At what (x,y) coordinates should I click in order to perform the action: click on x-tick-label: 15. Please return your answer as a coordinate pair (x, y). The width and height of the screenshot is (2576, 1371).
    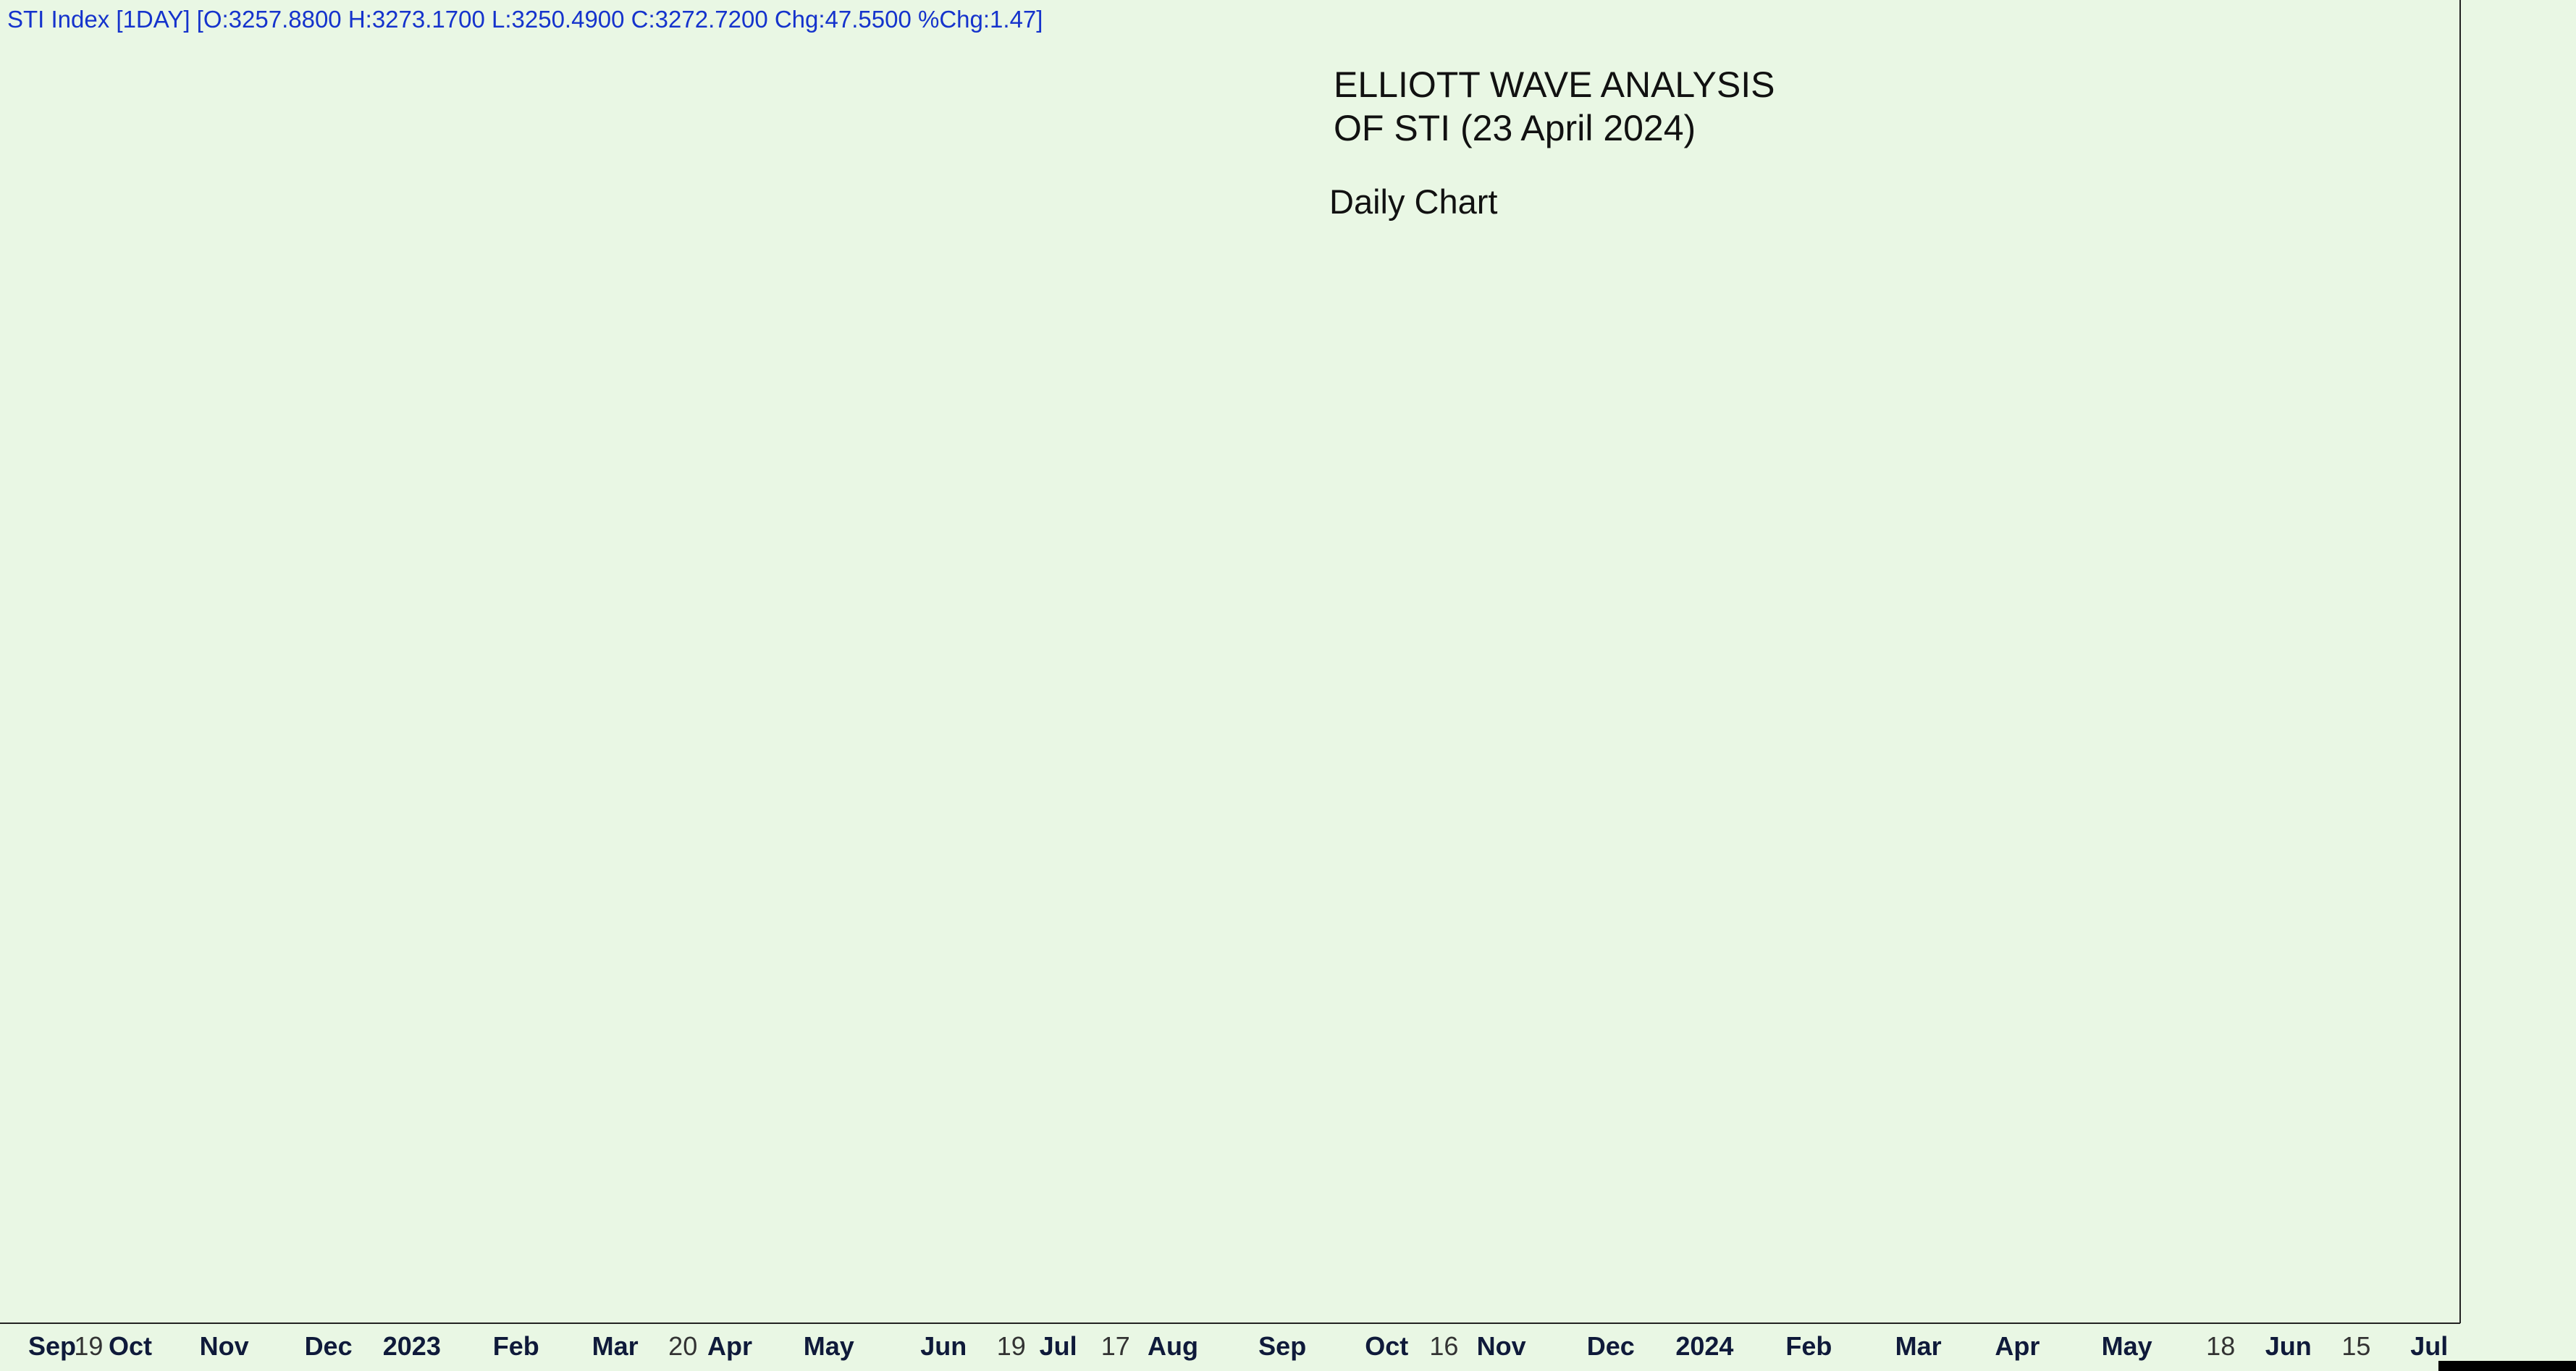
    Looking at the image, I should click on (2355, 1346).